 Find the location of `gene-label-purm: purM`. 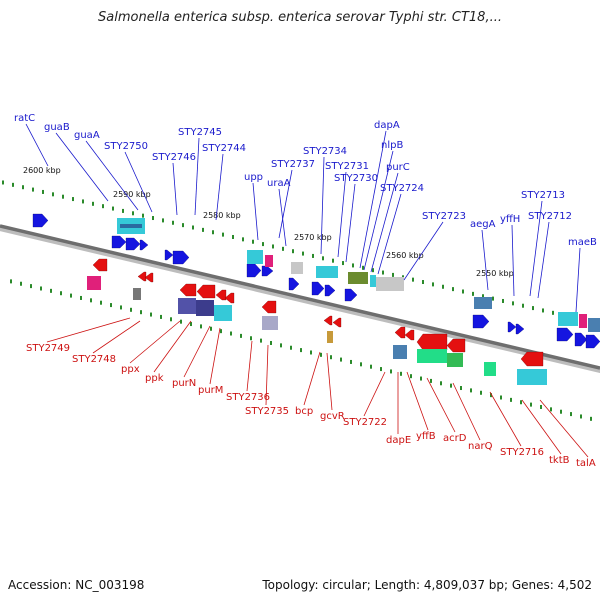

gene-label-purm: purM is located at coordinates (210, 390).